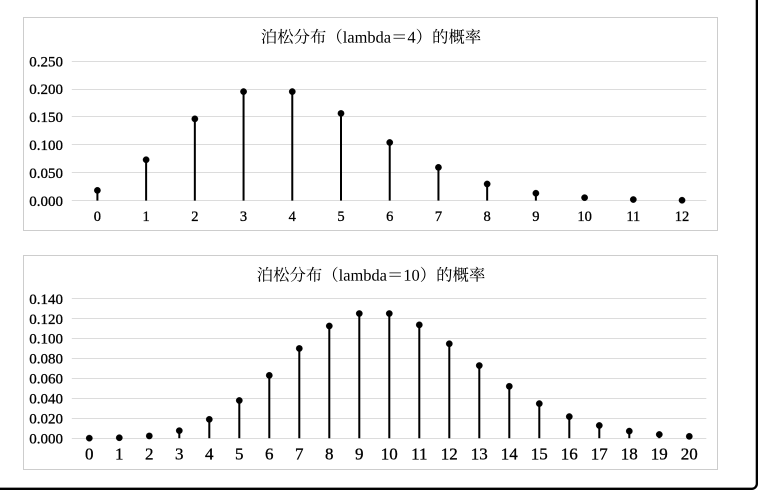 Image resolution: width=758 pixels, height=490 pixels. What do you see at coordinates (46, 400) in the screenshot?
I see `svg-text: 0.040` at bounding box center [46, 400].